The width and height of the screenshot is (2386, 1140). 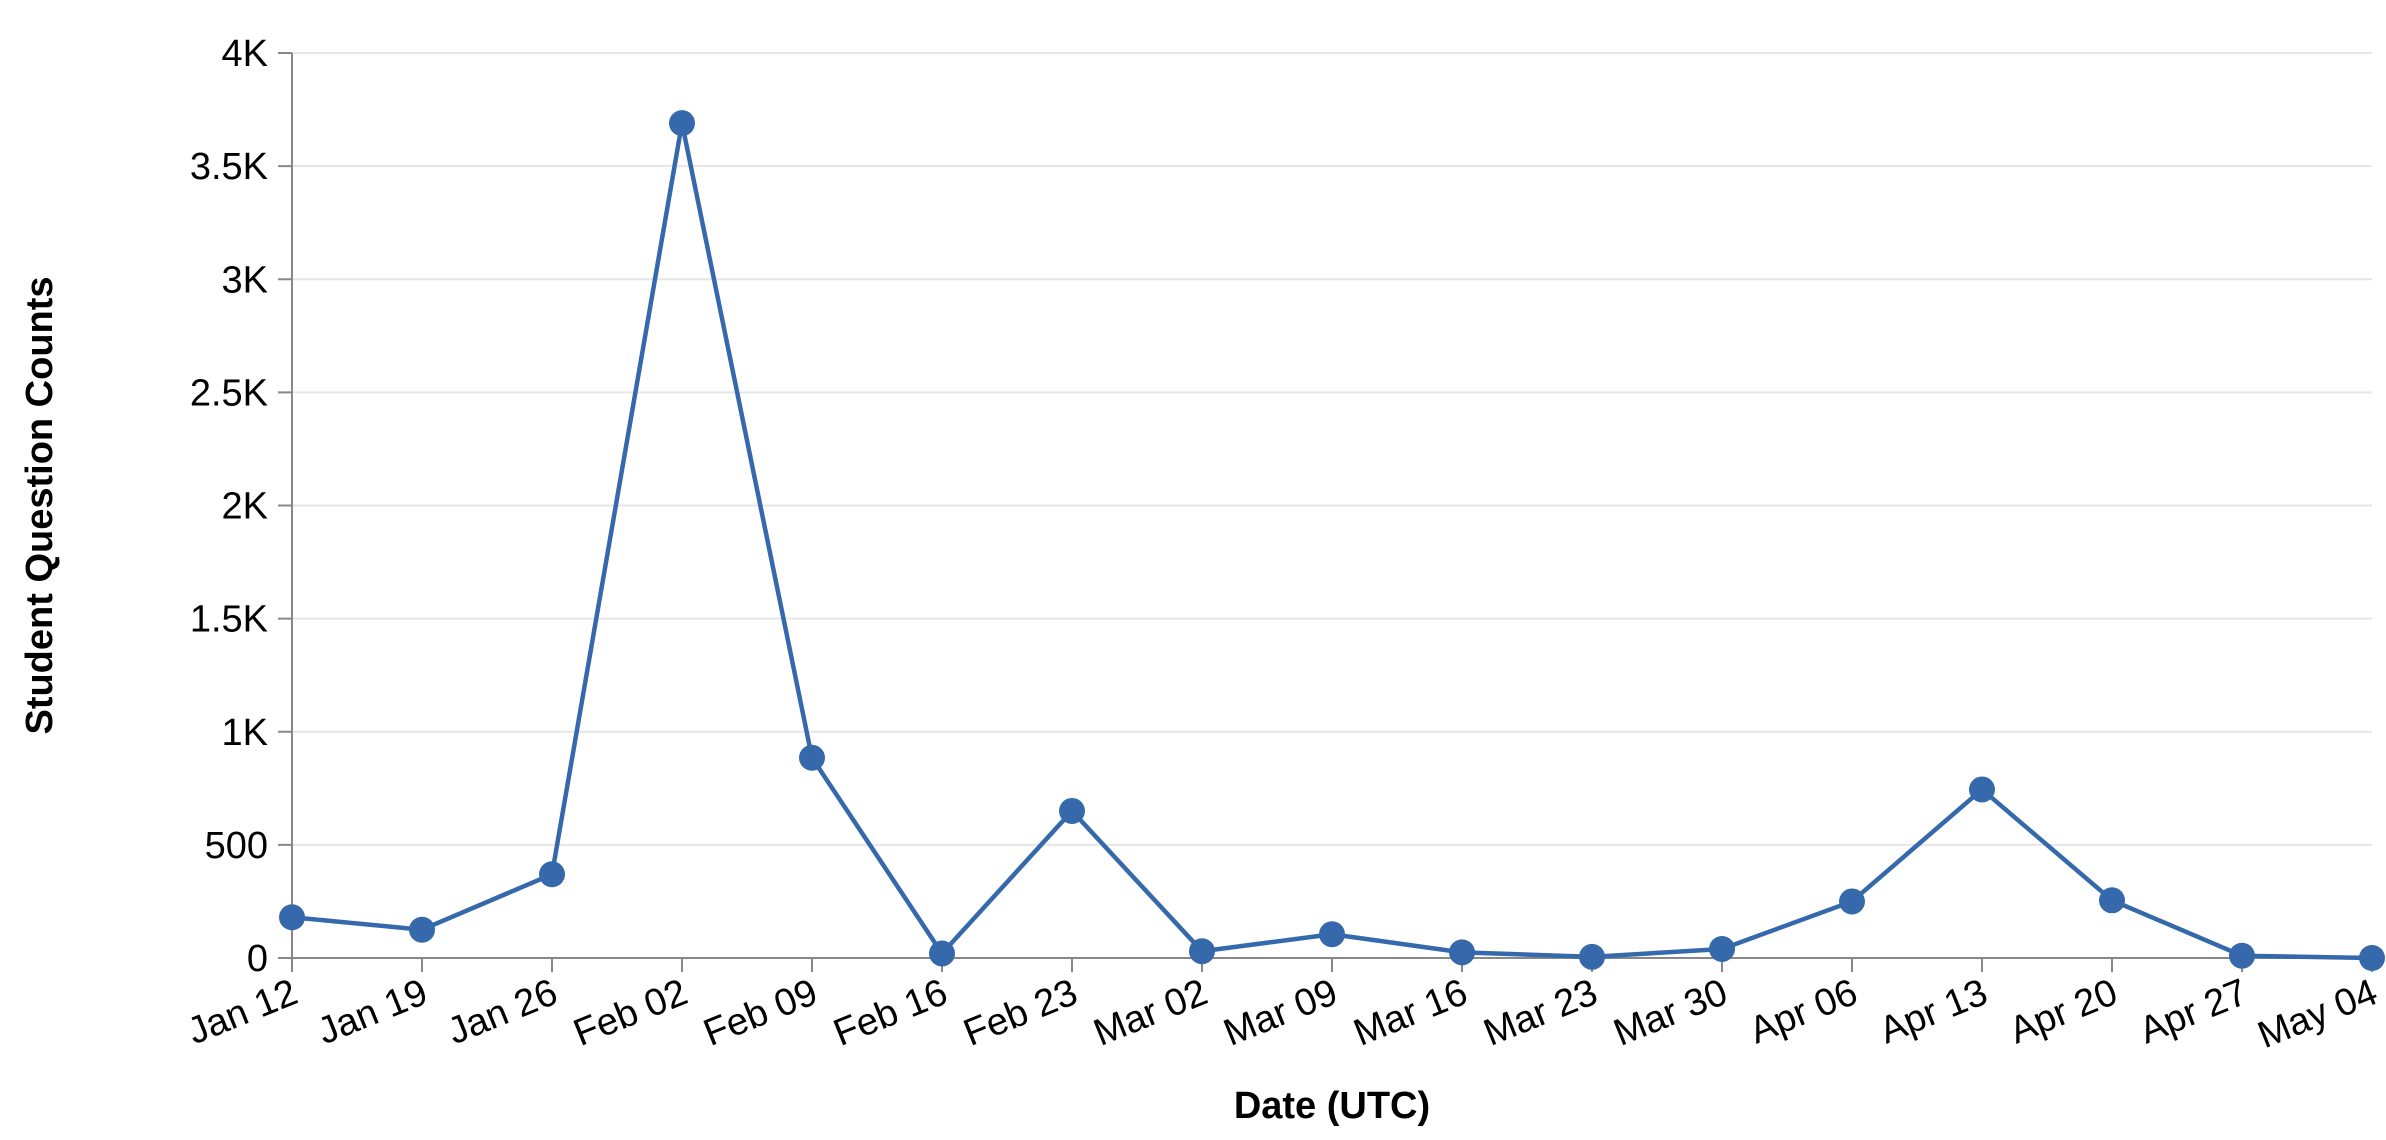 What do you see at coordinates (245, 54) in the screenshot?
I see `y-tick-label: 4K` at bounding box center [245, 54].